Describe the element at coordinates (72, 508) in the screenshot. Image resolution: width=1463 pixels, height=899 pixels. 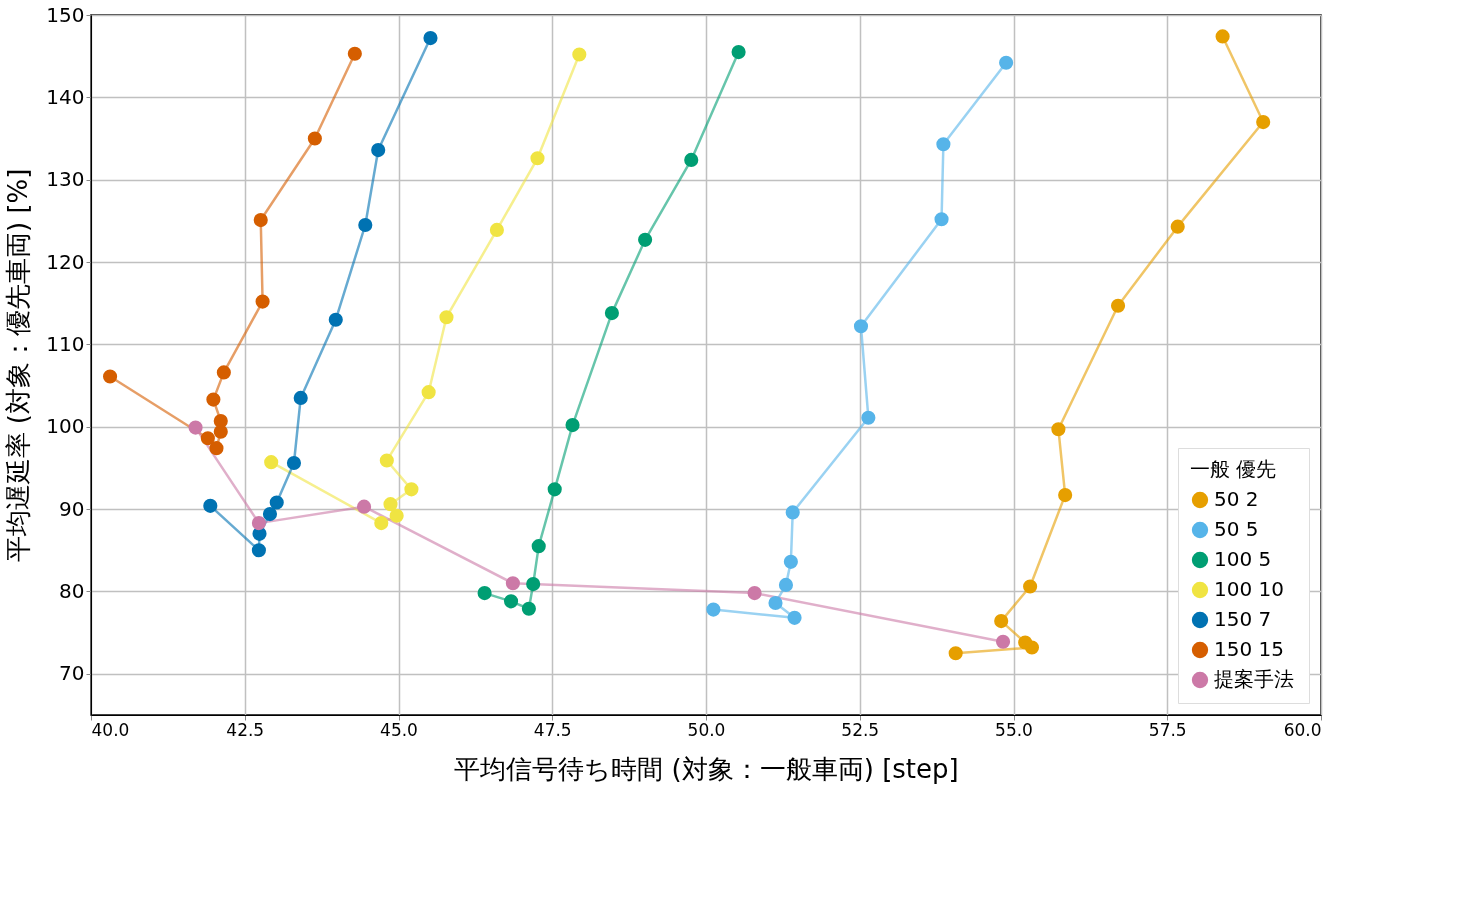
I see `y-tick-label: 90` at that location.